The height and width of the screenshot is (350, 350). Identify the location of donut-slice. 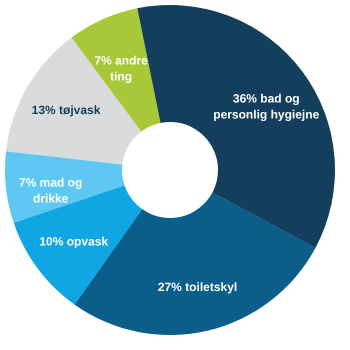
(65, 187).